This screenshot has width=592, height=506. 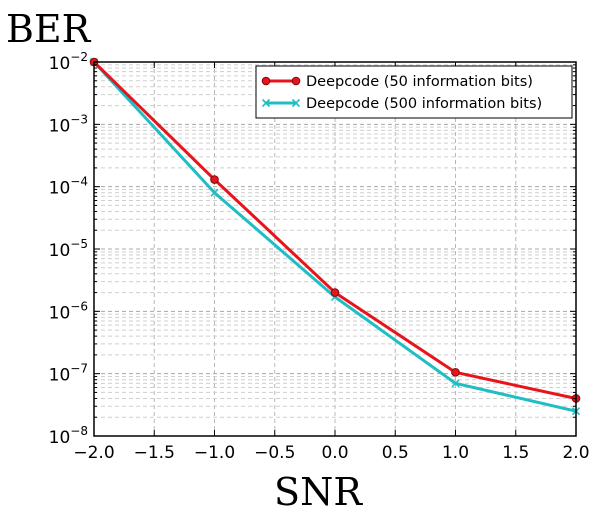 I want to click on y-tick-label: 10⁻⁴, so click(x=68, y=187).